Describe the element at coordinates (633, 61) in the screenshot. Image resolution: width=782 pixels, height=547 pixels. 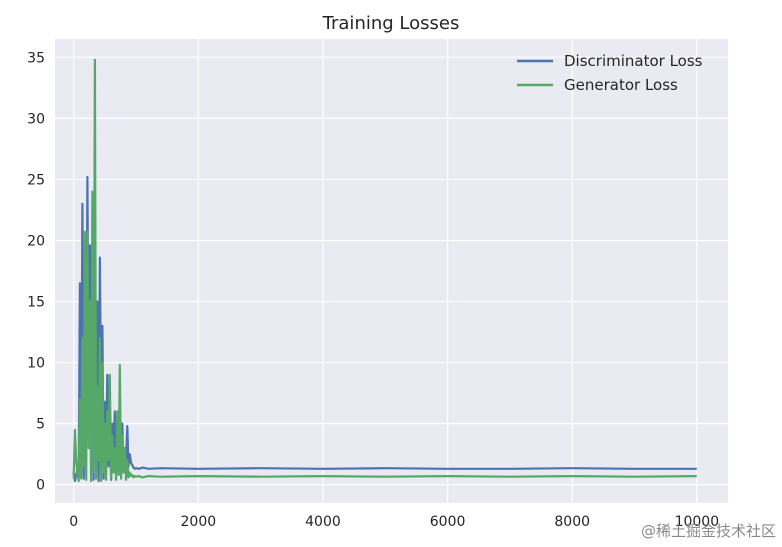
I see `legend-entry-label: Discriminator Loss` at that location.